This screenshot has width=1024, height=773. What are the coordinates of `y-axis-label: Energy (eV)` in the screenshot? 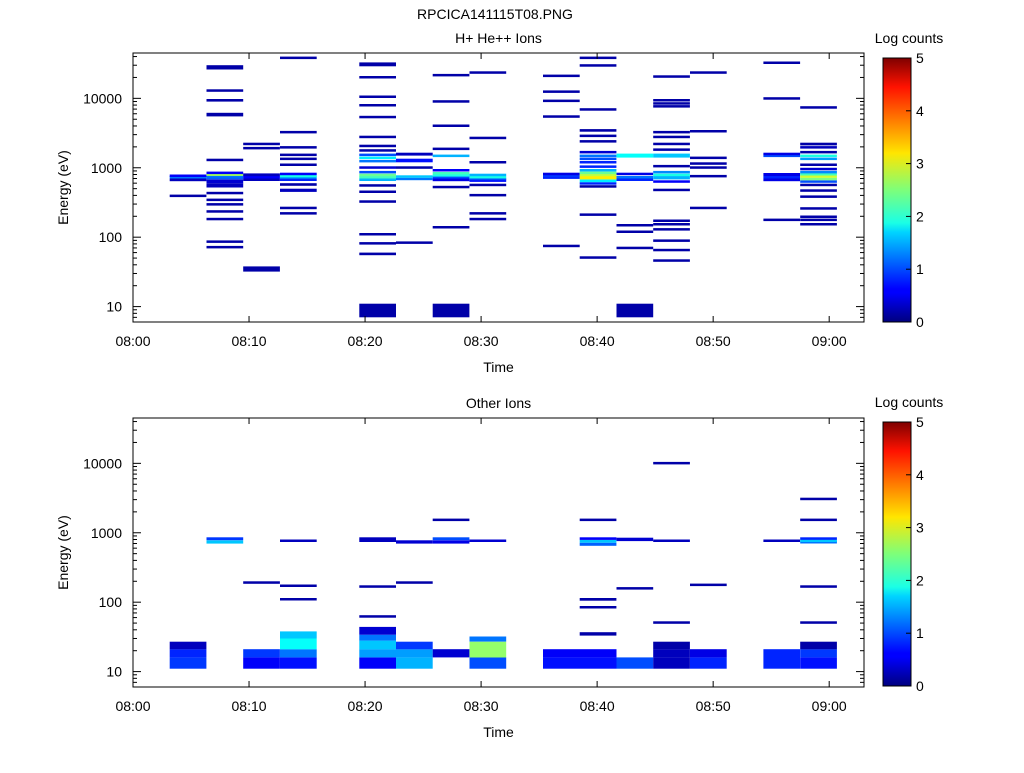 It's located at (63, 187).